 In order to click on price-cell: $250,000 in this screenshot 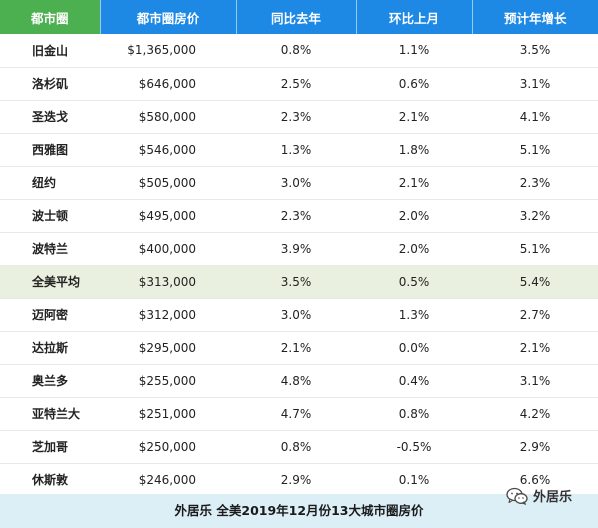, I will do `click(168, 447)`.